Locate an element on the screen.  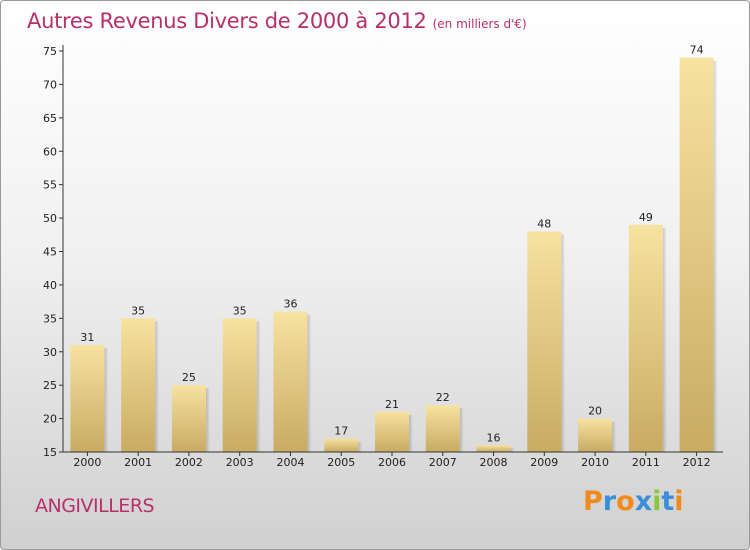
y-tick-label-50: 50 is located at coordinates (50, 218).